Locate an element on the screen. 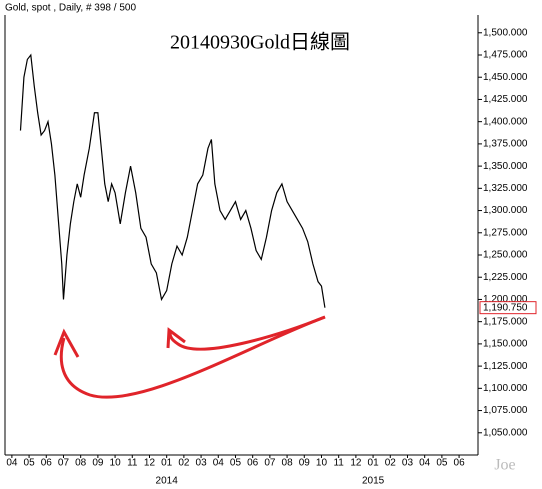 The height and width of the screenshot is (489, 542). y-tick-label: 1,200.000 is located at coordinates (505, 299).